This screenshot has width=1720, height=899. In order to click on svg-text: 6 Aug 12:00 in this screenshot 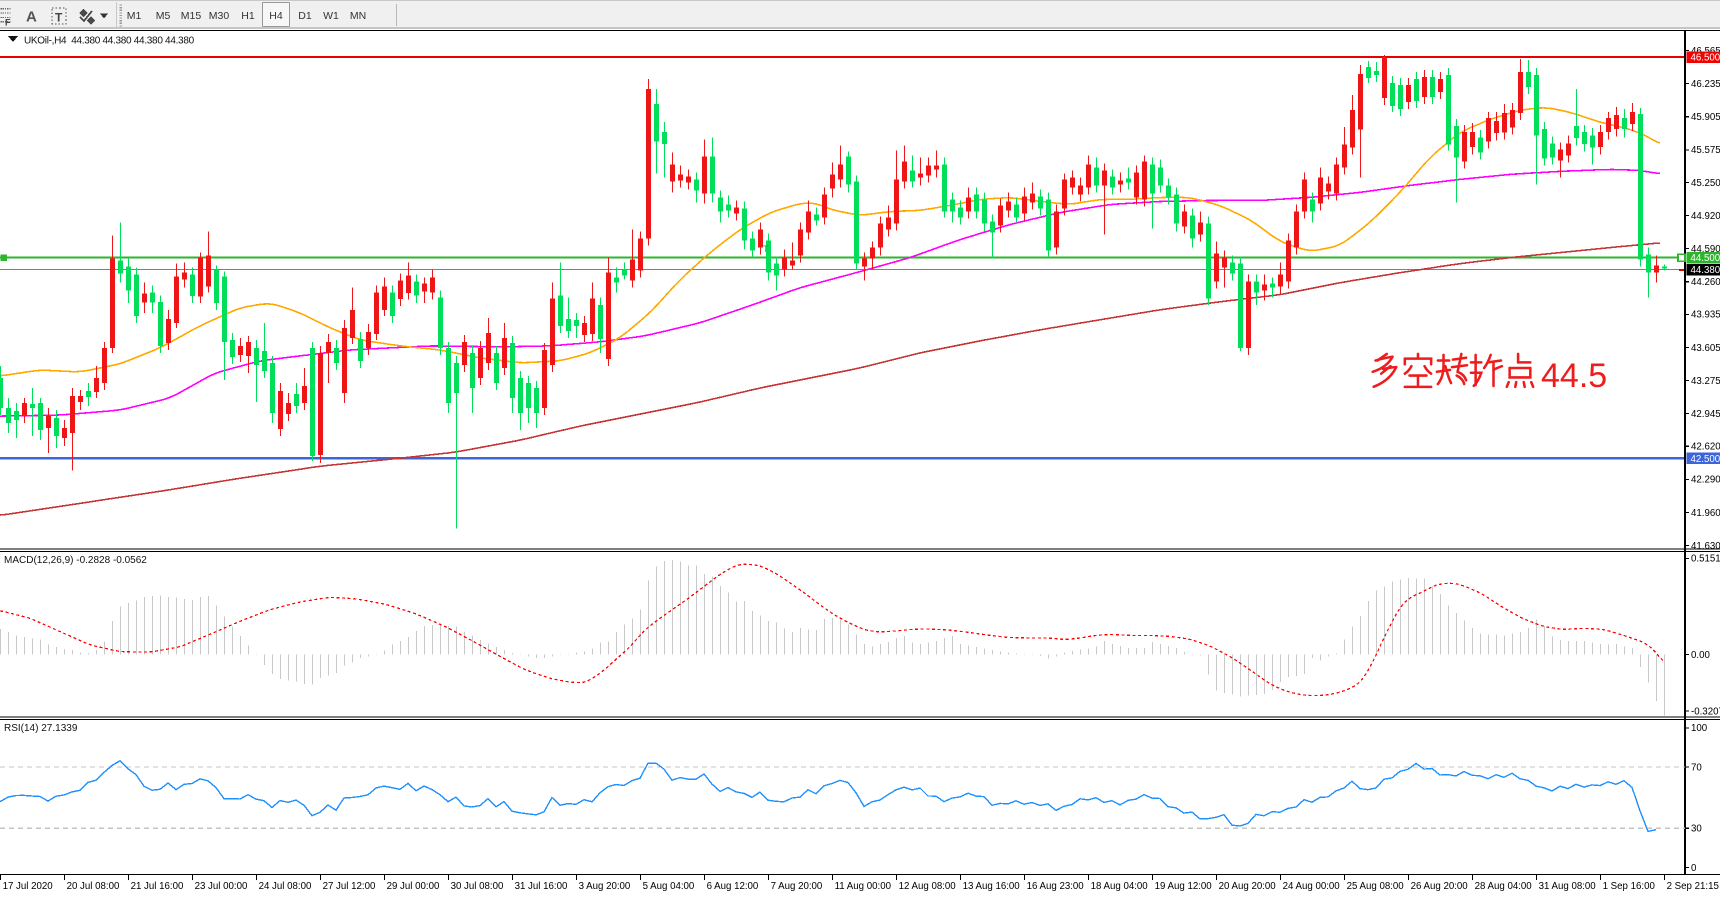, I will do `click(733, 886)`.